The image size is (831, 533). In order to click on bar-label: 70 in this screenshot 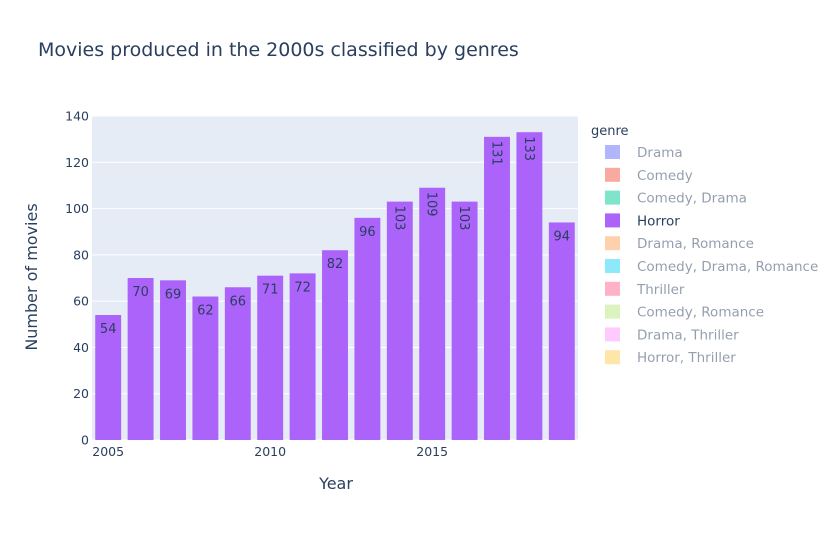, I will do `click(140, 292)`.